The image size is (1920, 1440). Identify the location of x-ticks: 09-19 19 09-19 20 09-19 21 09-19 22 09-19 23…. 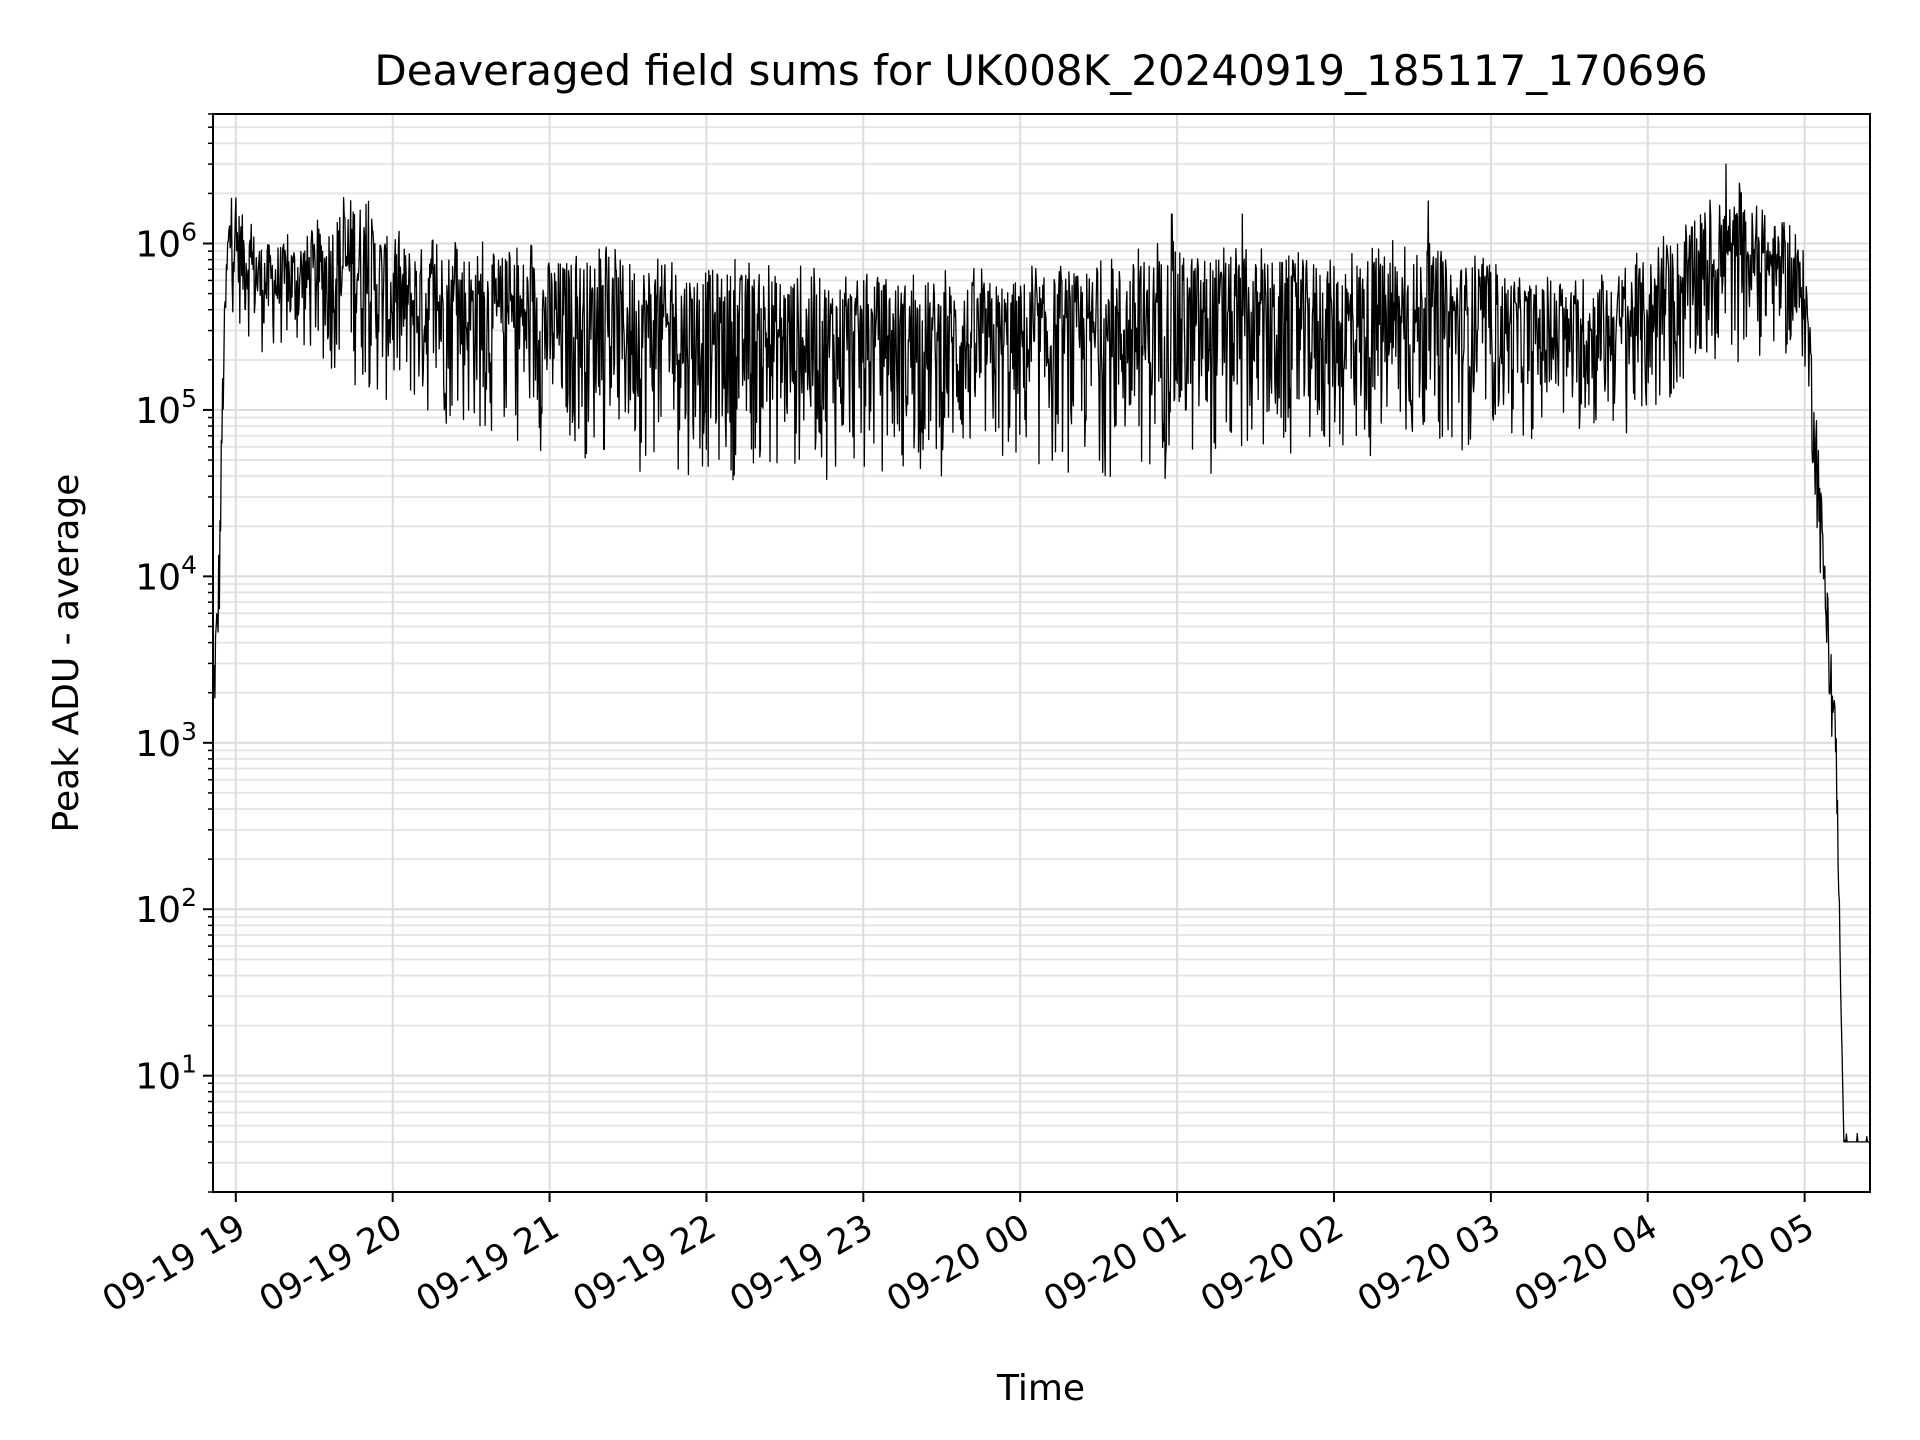
(958, 1256).